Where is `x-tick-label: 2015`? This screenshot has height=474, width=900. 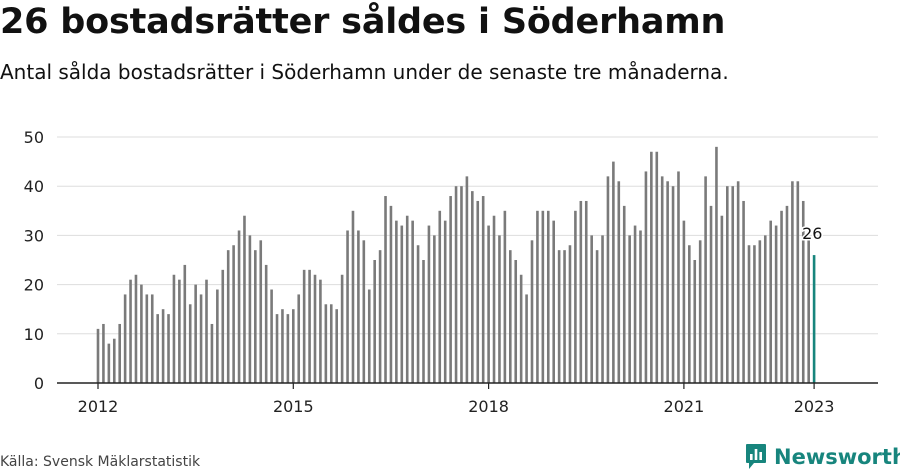 x-tick-label: 2015 is located at coordinates (293, 406).